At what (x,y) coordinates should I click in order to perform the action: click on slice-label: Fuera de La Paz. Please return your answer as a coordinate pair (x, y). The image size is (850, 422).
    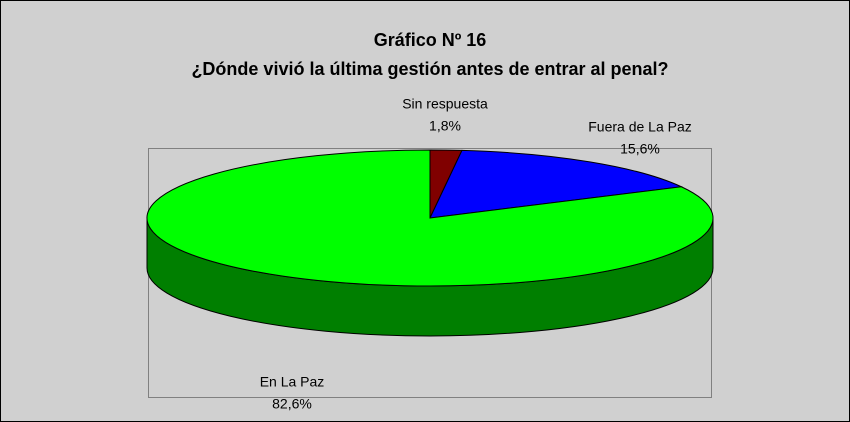
    Looking at the image, I should click on (640, 127).